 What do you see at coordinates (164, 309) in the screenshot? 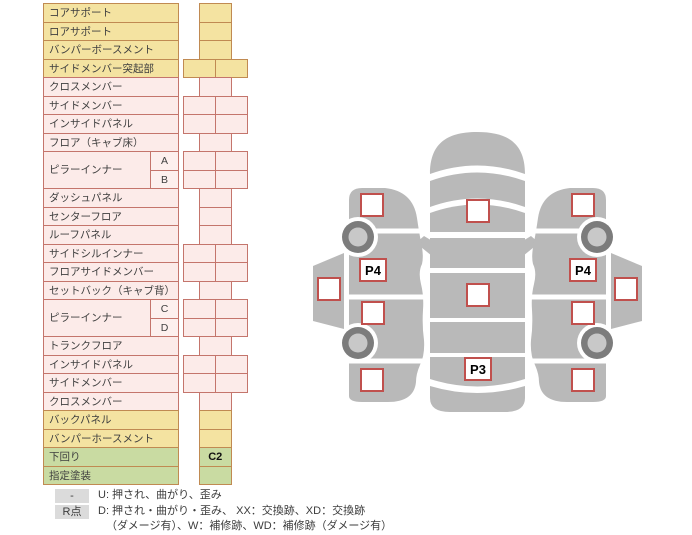
I see `pillar-sub-label: C` at bounding box center [164, 309].